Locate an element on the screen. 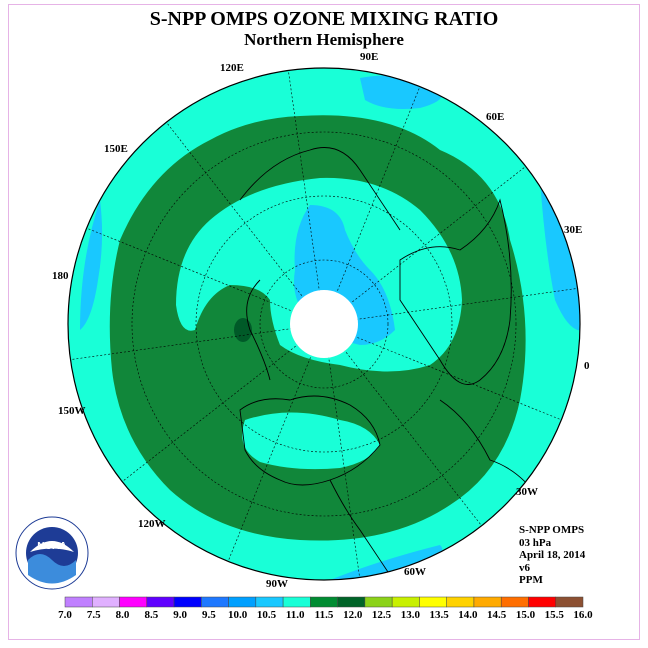 The width and height of the screenshot is (648, 648). colorbar-tick-label: 12.5 is located at coordinates (381, 615).